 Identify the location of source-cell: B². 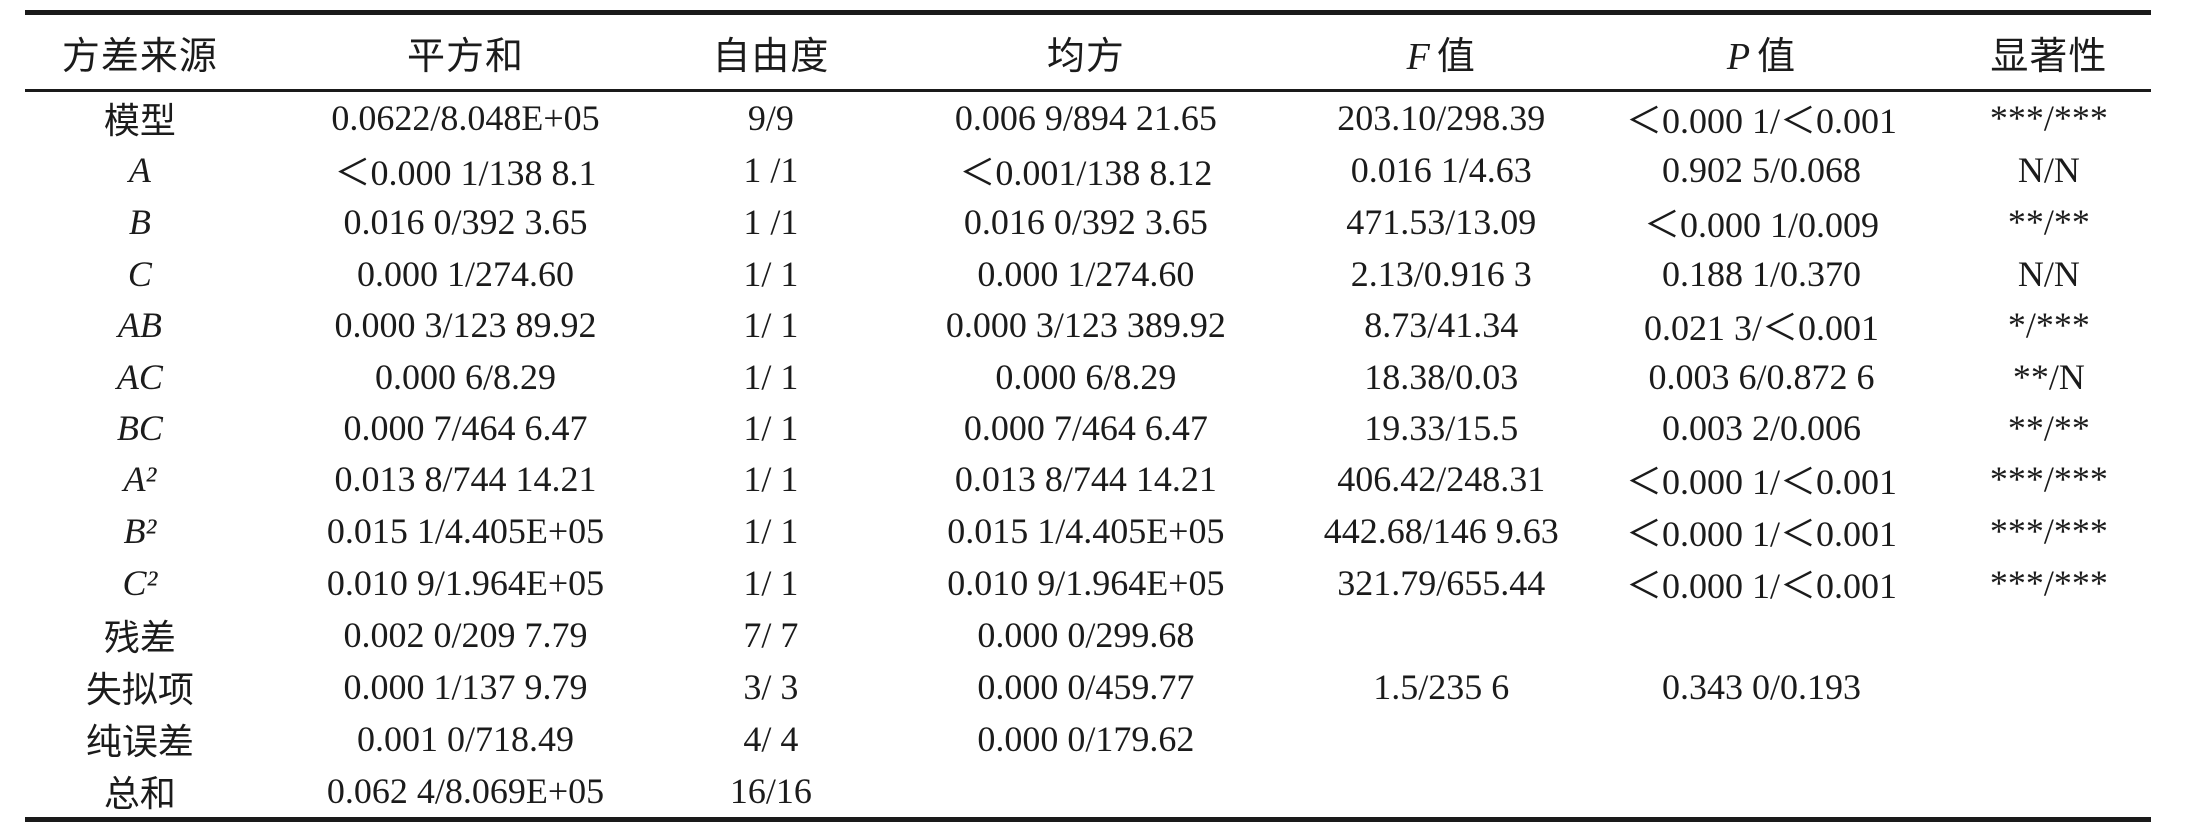
(140, 531).